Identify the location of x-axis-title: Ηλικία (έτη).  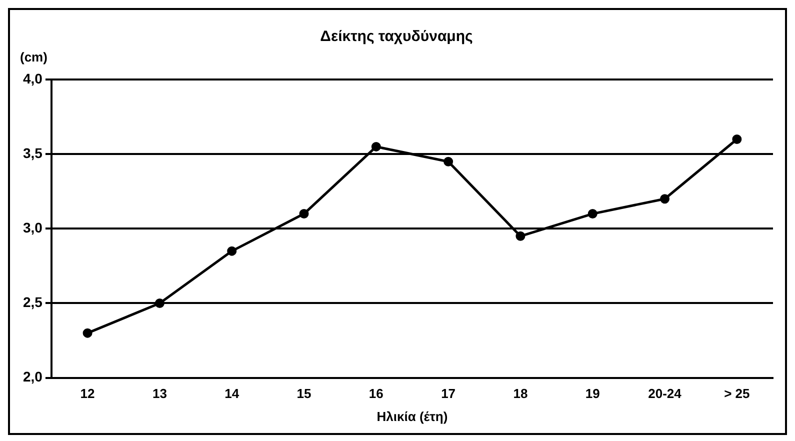
(412, 416).